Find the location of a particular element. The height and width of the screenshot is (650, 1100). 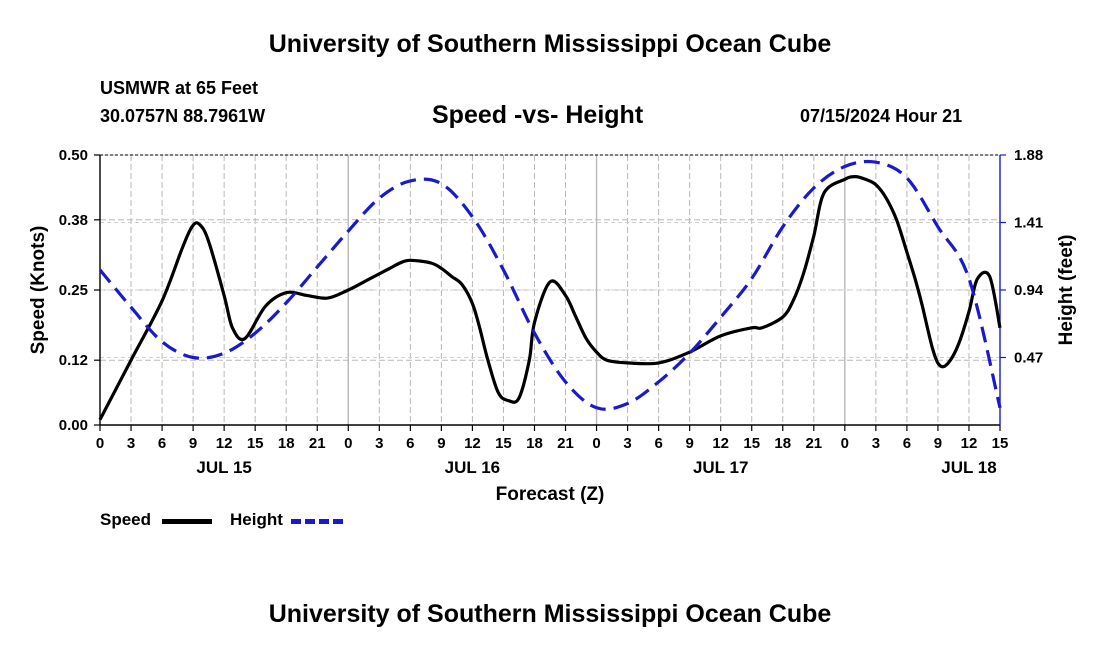

x-axis-title: Forecast (Z) is located at coordinates (550, 494).